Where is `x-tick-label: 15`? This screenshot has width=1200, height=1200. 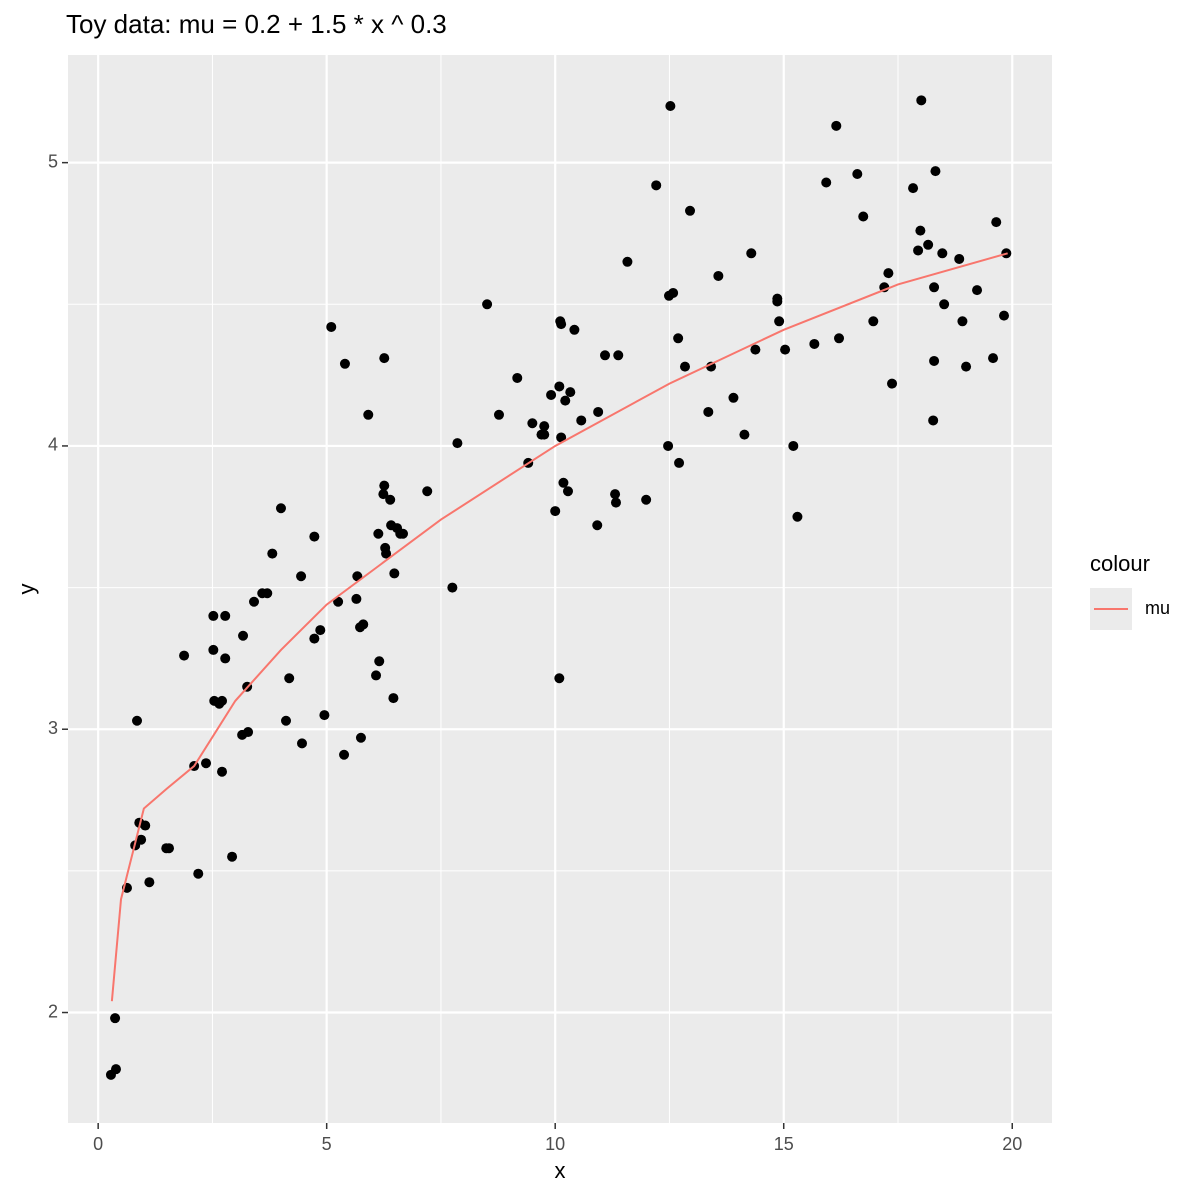
x-tick-label: 15 is located at coordinates (784, 1144).